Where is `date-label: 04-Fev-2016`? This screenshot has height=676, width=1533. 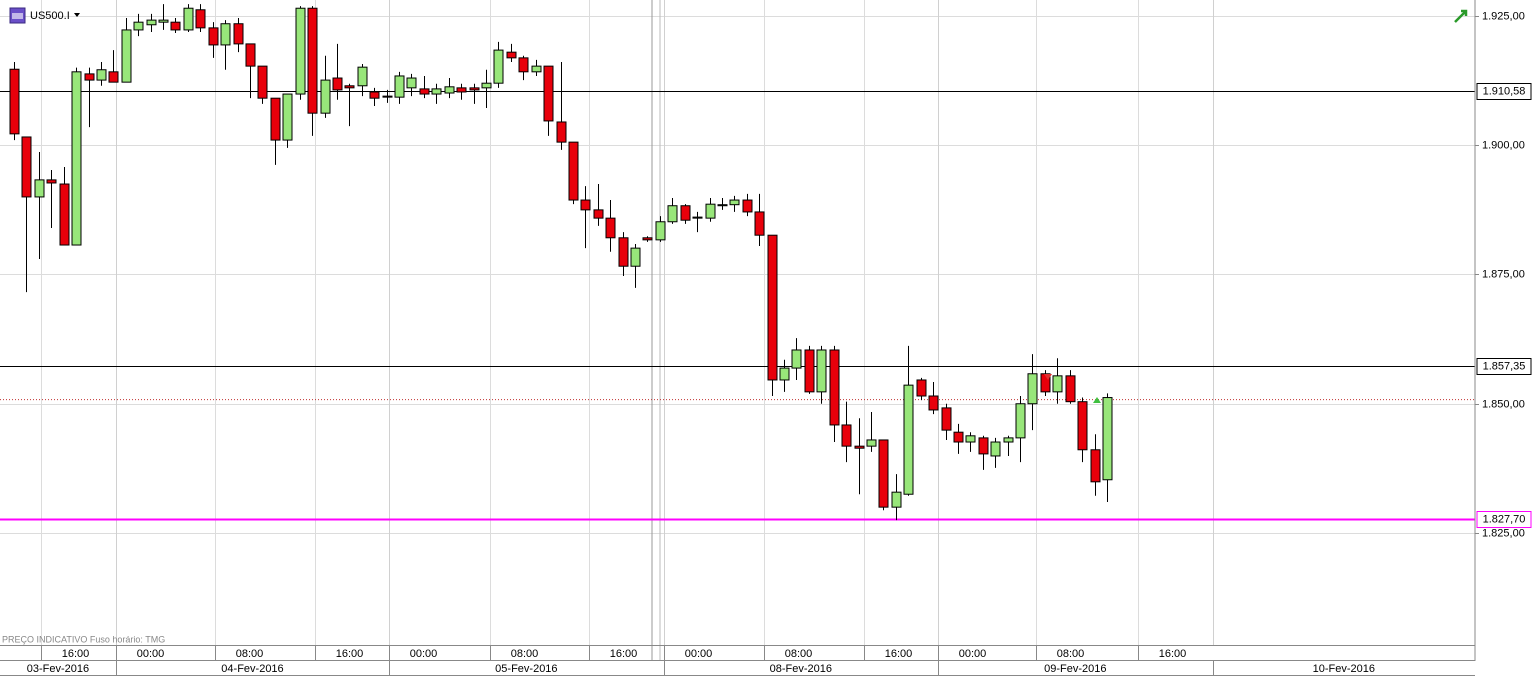 date-label: 04-Fev-2016 is located at coordinates (252, 669).